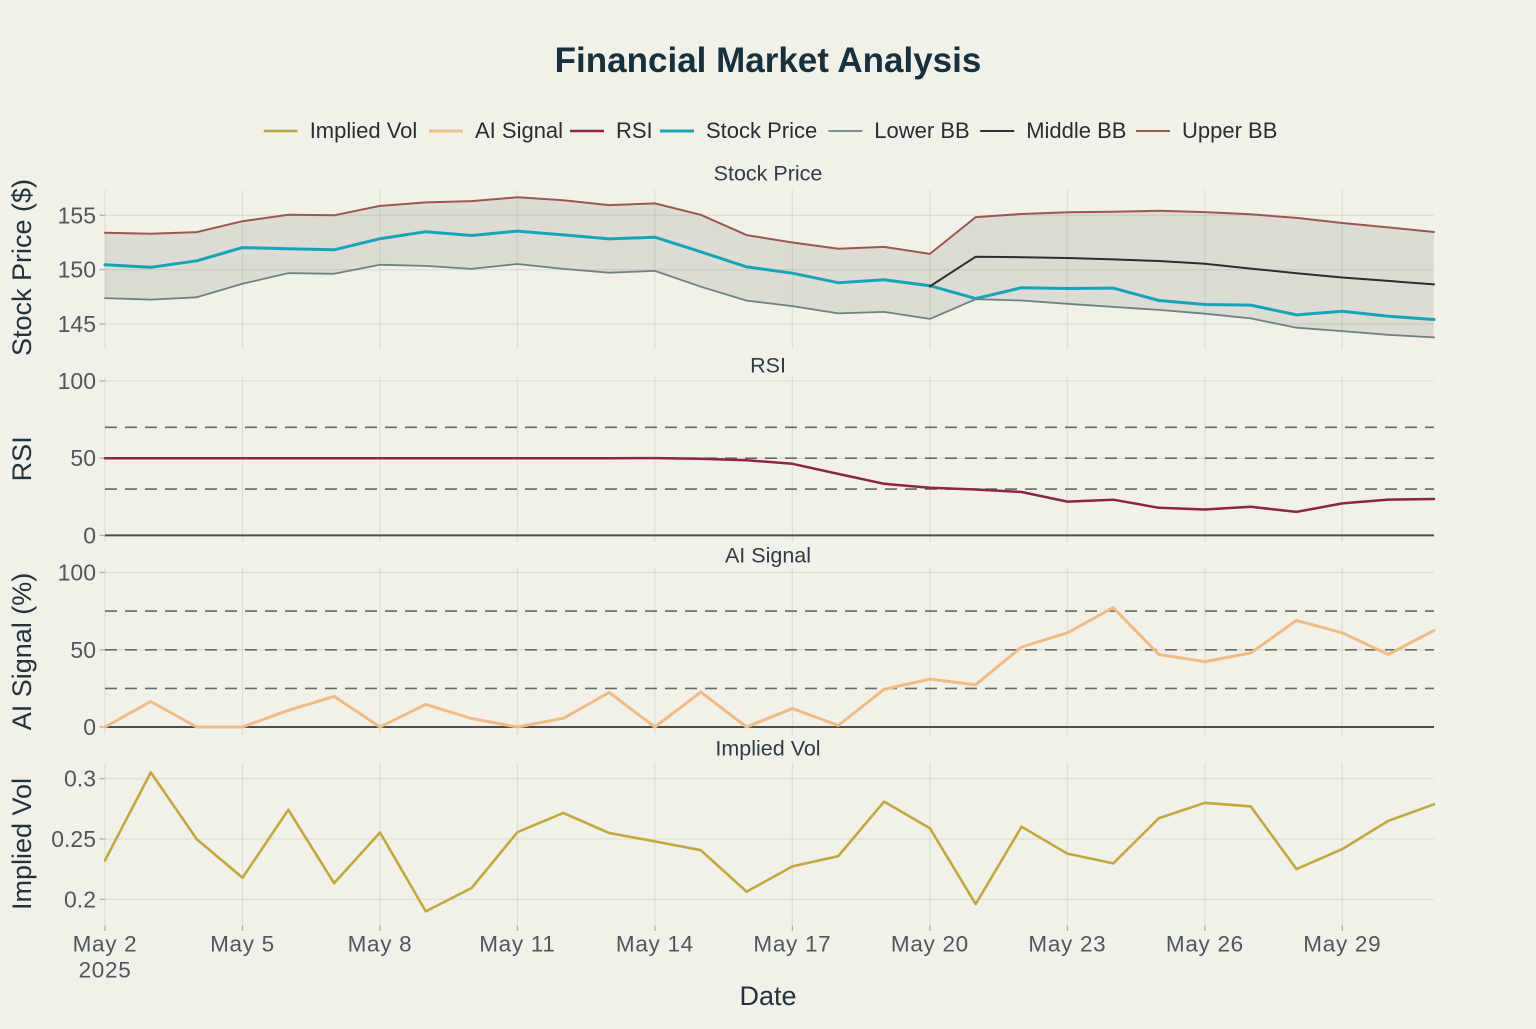 This screenshot has width=1536, height=1029. I want to click on svg-text: Stock Price ($), so click(22, 267).